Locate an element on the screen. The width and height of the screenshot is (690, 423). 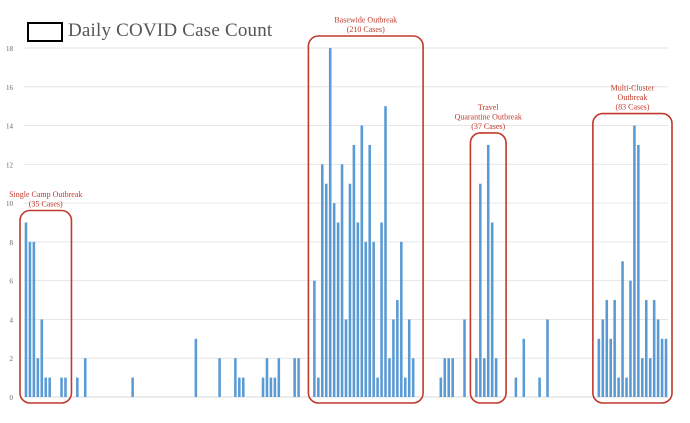
y-tick-label: 6 is located at coordinates (12, 282).